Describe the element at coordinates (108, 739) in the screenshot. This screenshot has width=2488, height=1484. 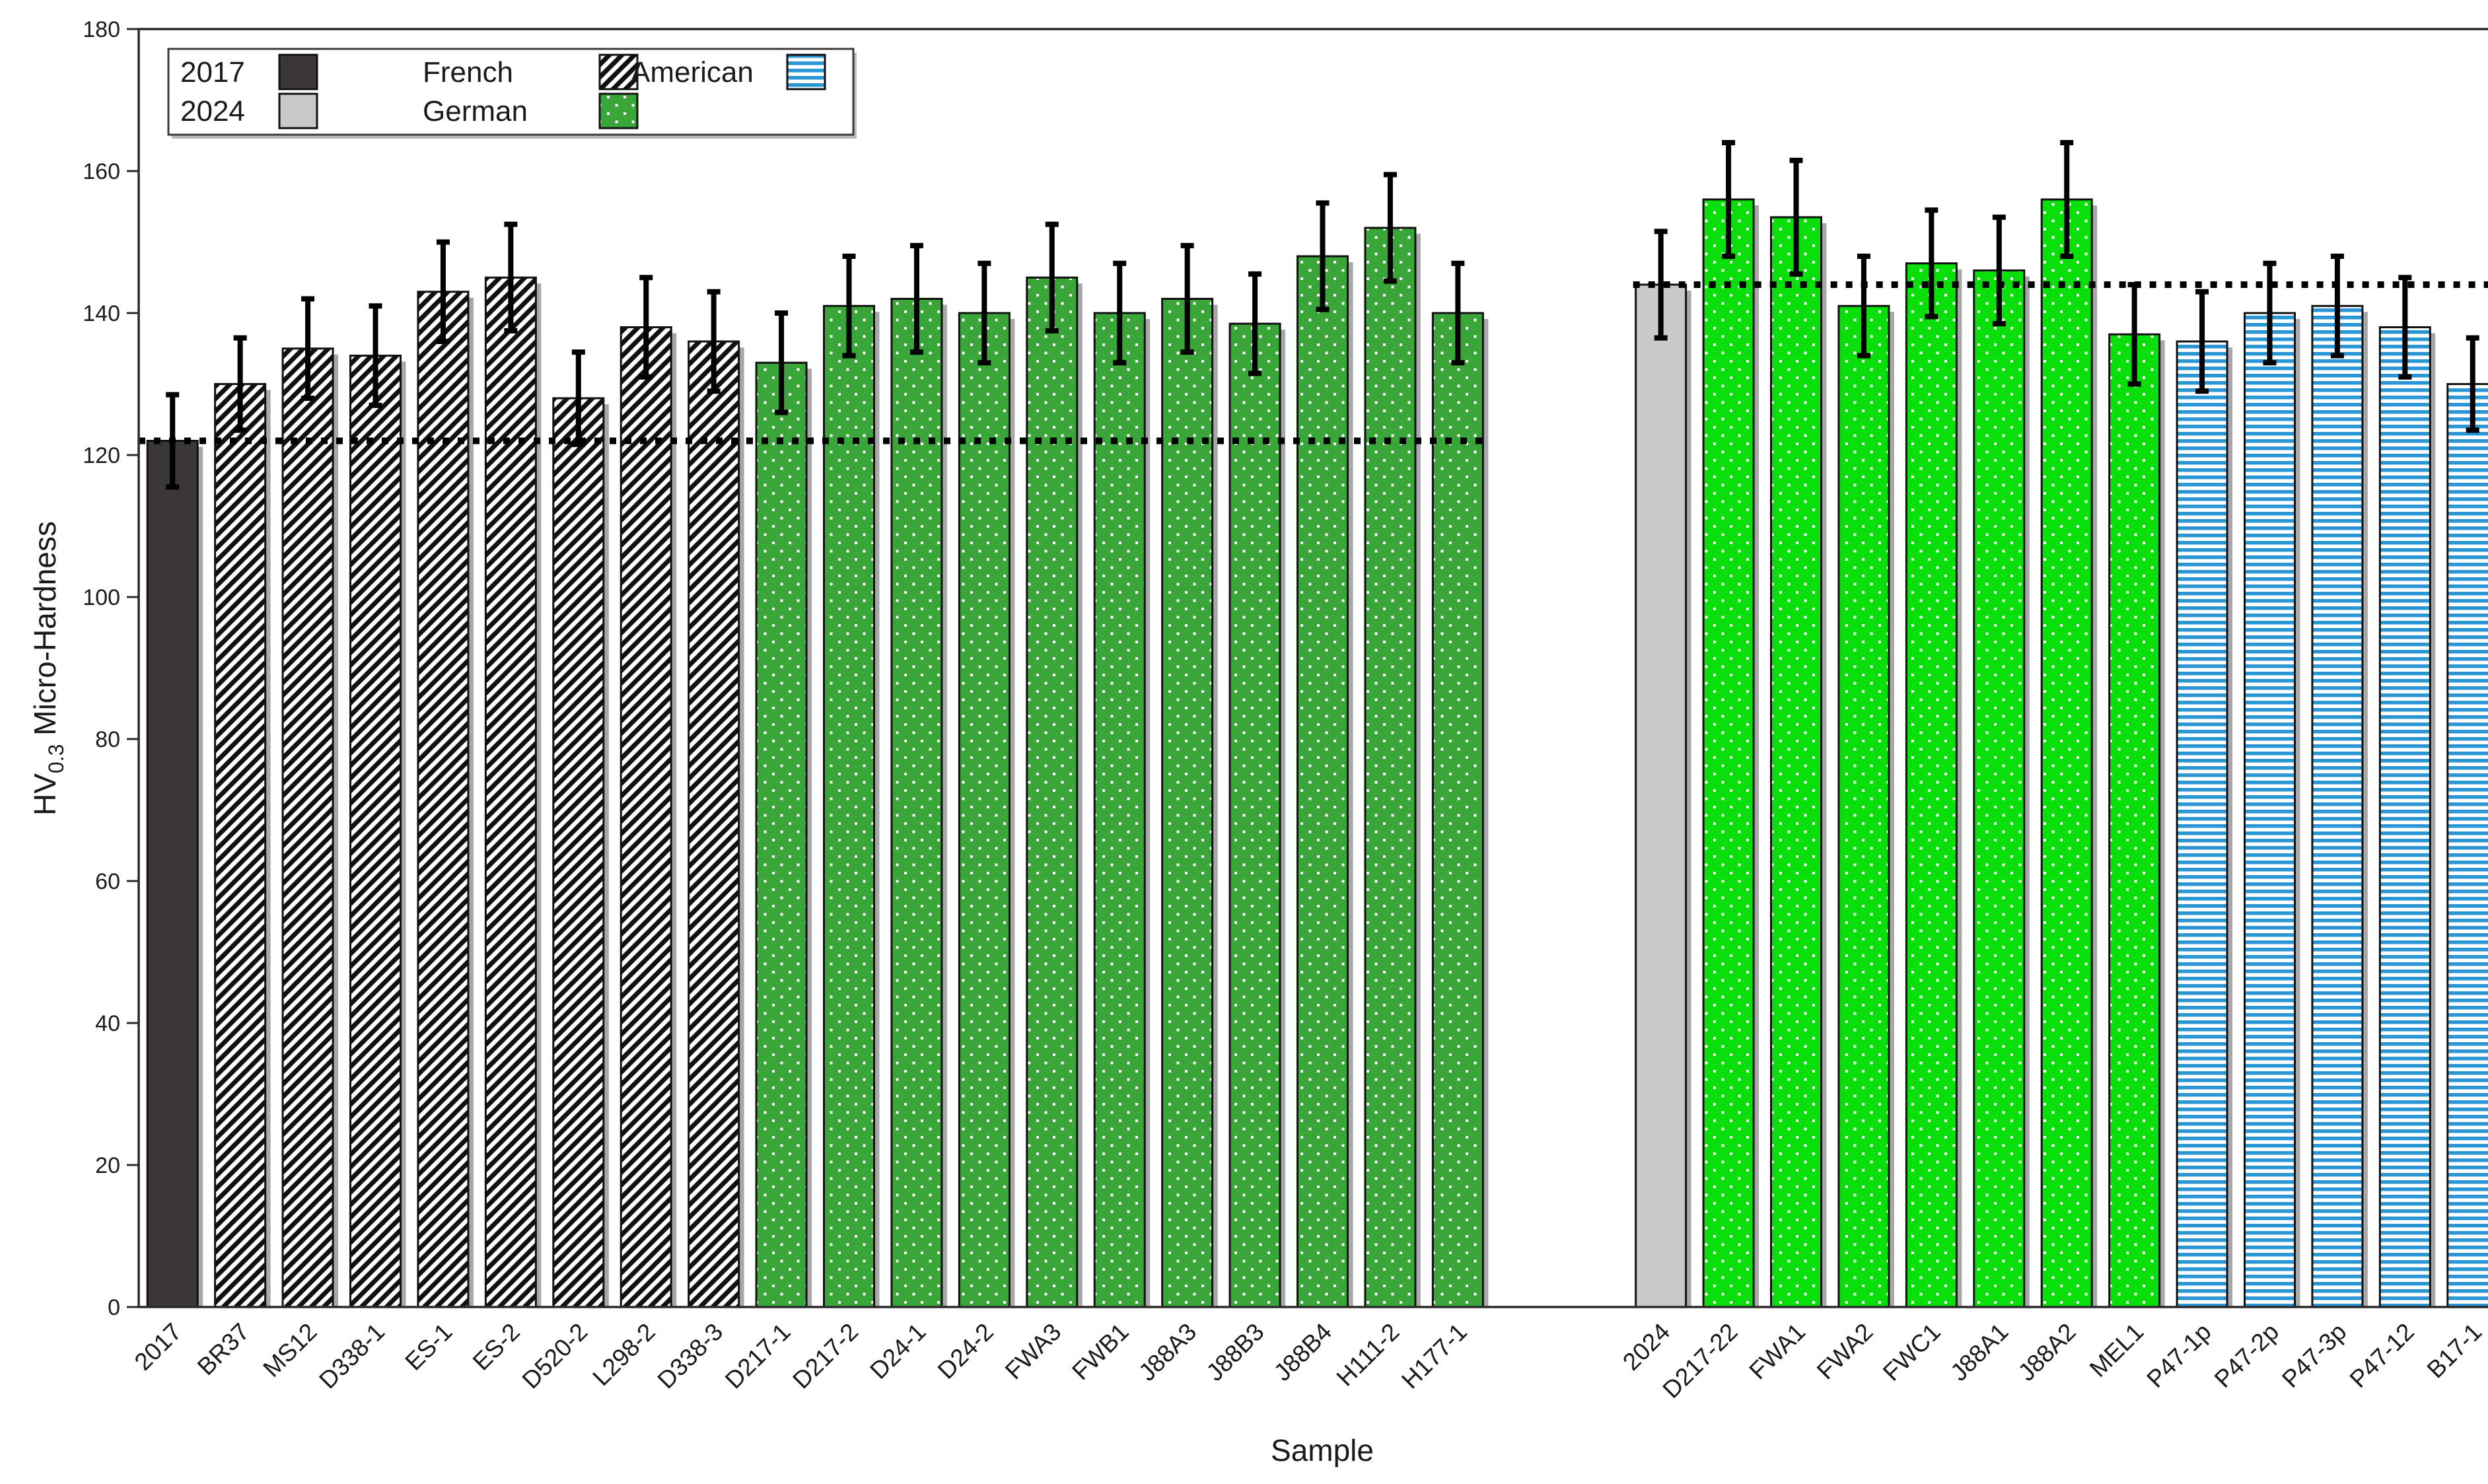
I see `y-tick-label-80: 80` at that location.